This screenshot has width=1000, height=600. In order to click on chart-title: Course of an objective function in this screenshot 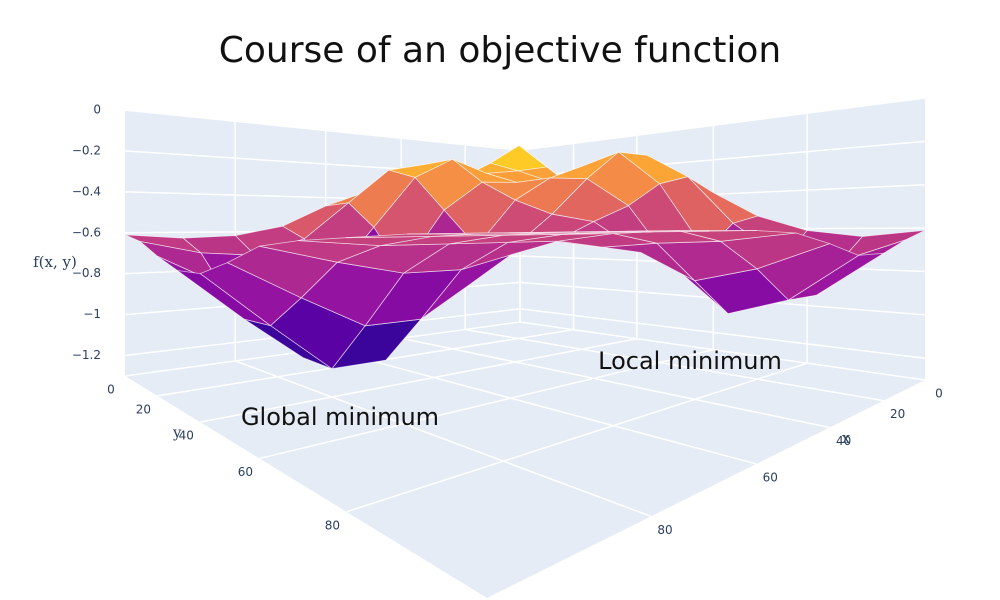, I will do `click(500, 50)`.